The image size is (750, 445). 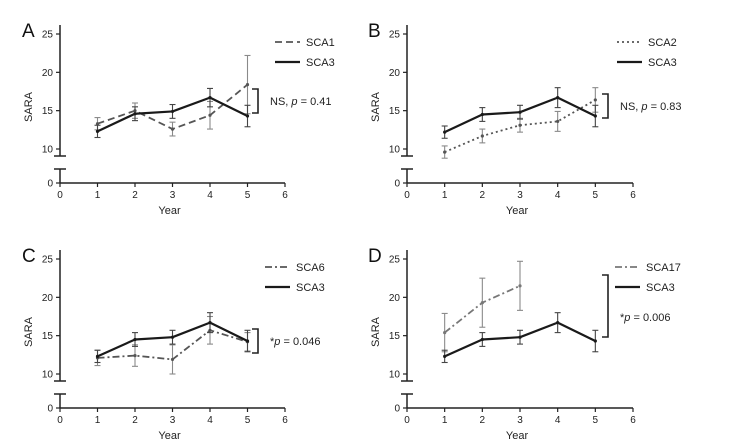 What do you see at coordinates (29, 256) in the screenshot?
I see `panel-letter: C` at bounding box center [29, 256].